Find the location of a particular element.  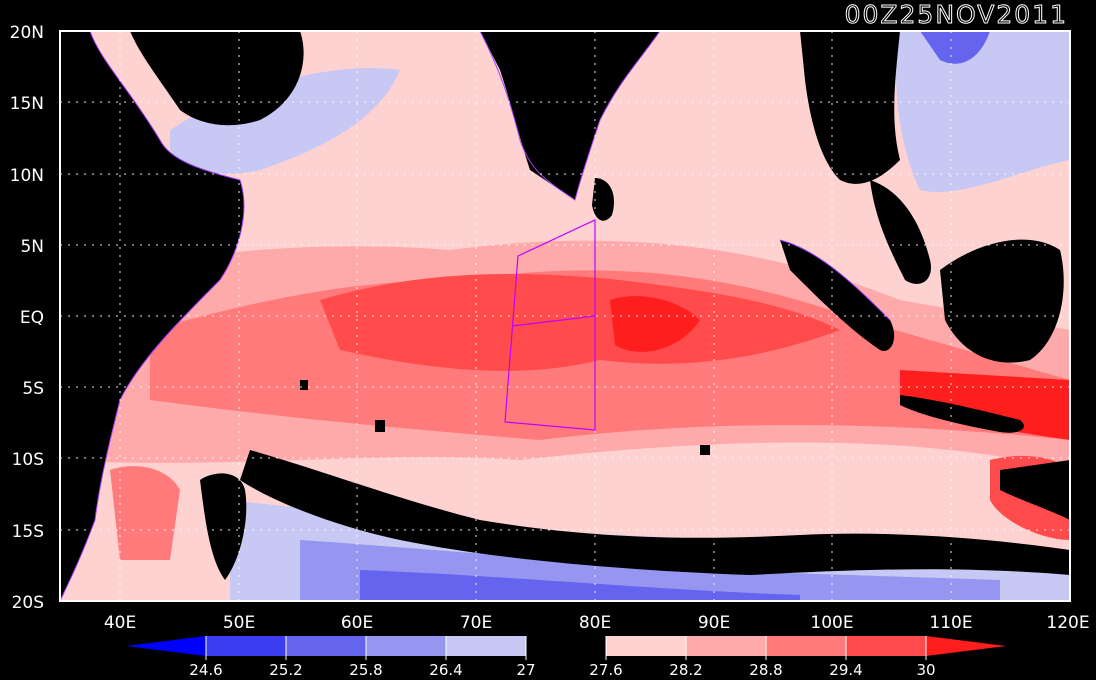

colorbar-label: 25.2 is located at coordinates (285, 670).